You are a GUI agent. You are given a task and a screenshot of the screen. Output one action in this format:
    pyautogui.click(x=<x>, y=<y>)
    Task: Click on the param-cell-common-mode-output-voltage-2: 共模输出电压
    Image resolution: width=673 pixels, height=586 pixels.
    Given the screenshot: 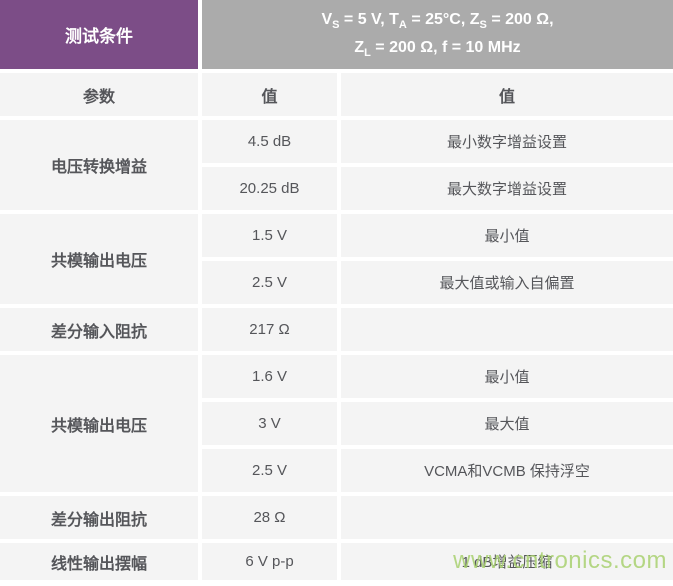 What is the action you would take?
    pyautogui.click(x=99, y=423)
    